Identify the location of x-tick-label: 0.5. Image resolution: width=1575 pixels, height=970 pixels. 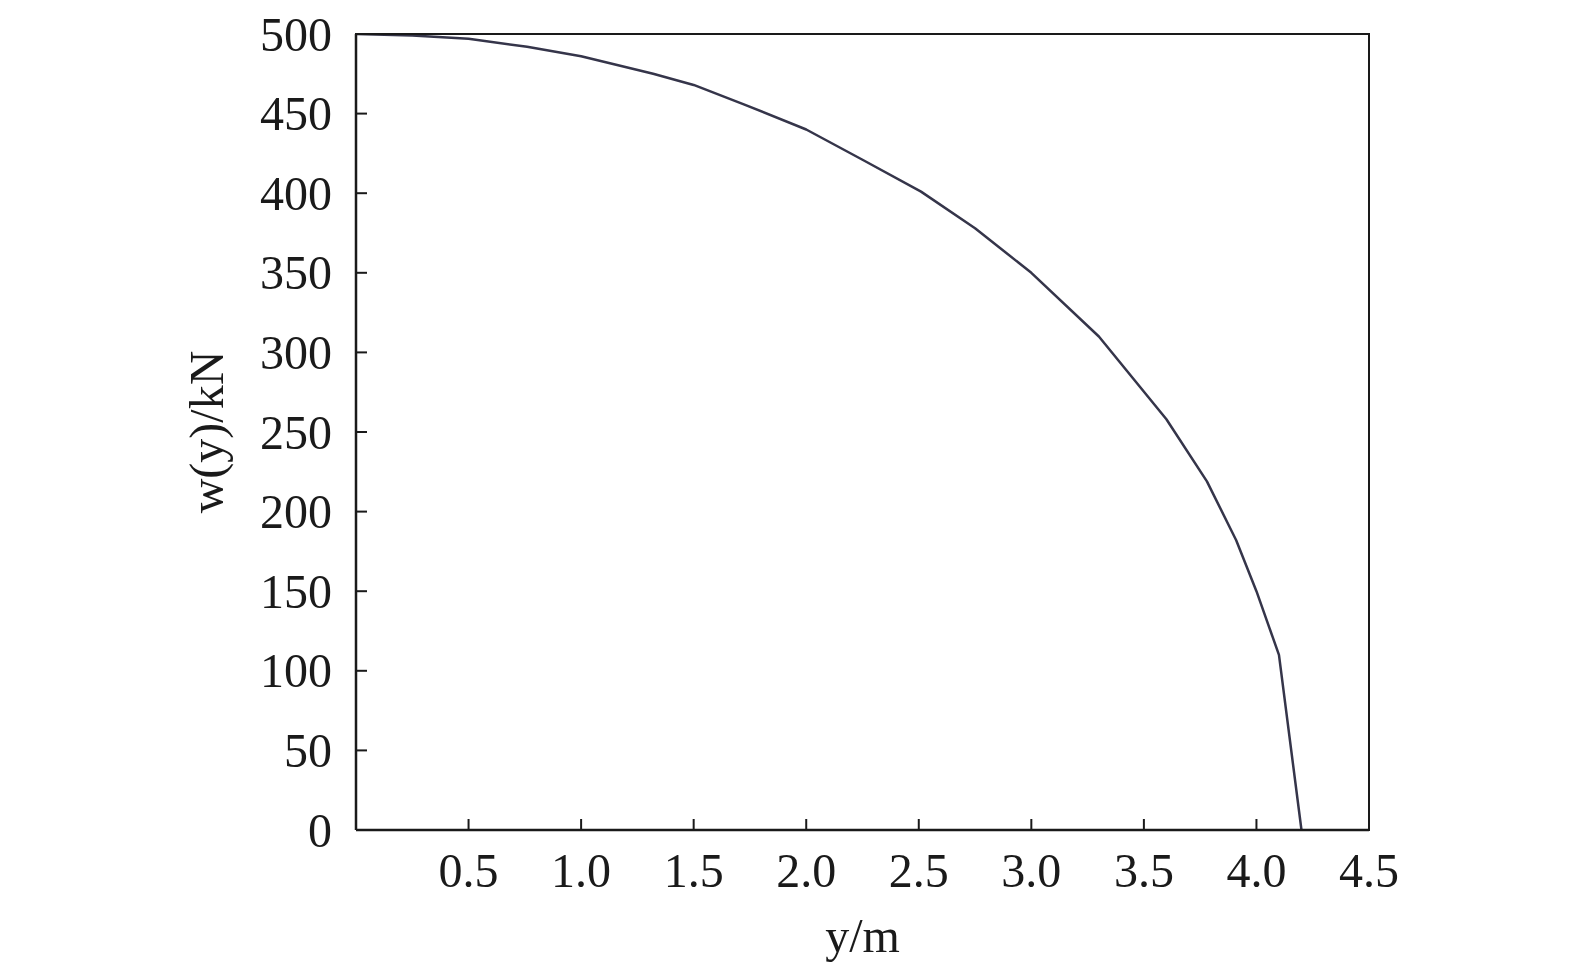
(468, 870).